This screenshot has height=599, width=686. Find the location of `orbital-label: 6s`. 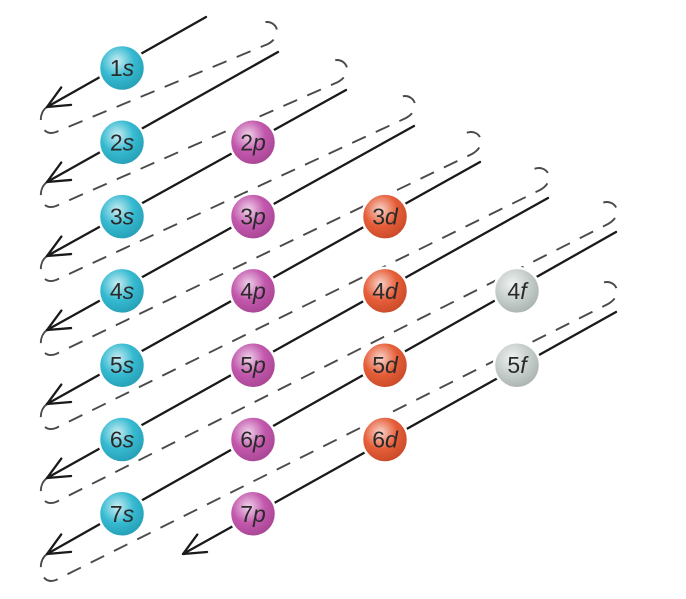

orbital-label: 6s is located at coordinates (122, 440).